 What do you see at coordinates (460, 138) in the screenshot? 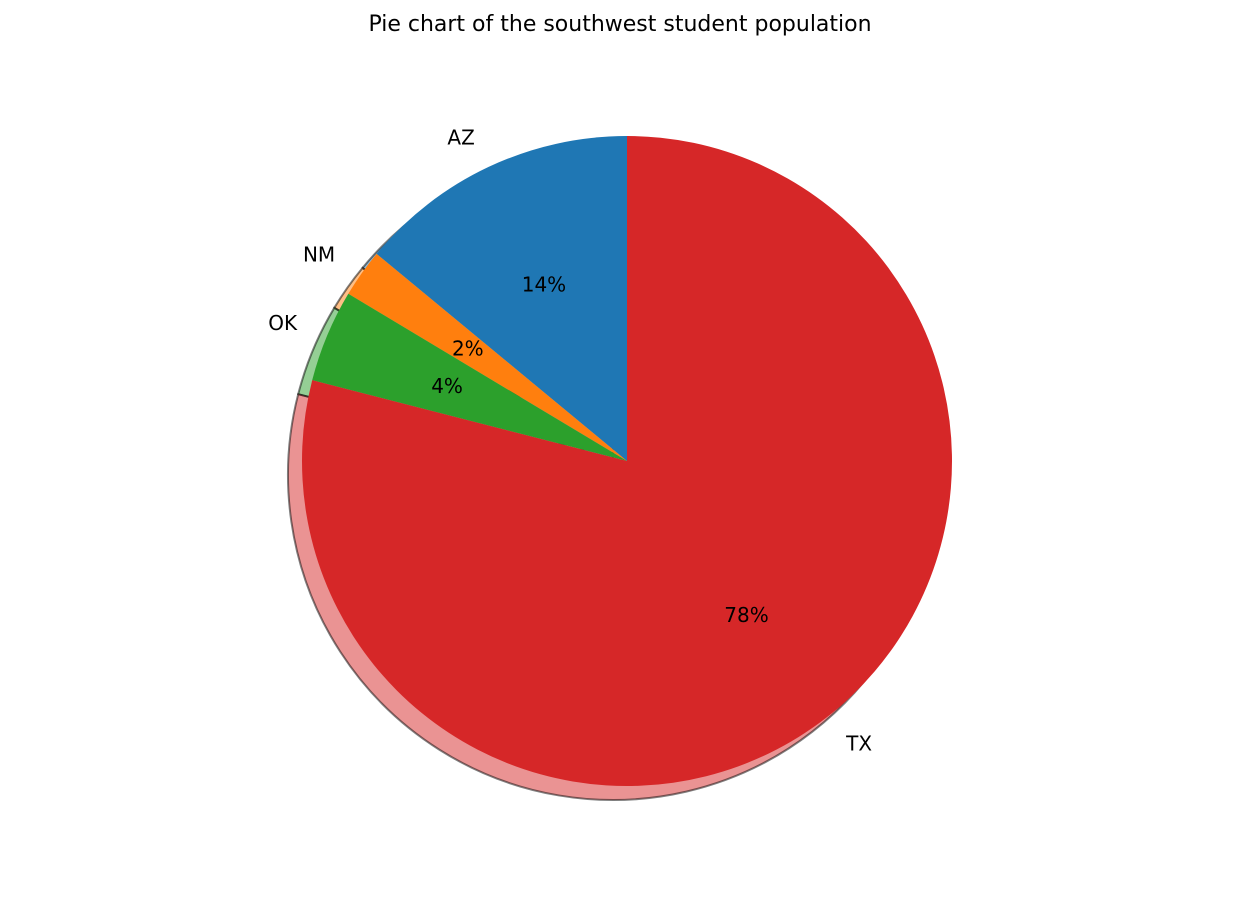
I see `slice-label-az: AZ` at bounding box center [460, 138].